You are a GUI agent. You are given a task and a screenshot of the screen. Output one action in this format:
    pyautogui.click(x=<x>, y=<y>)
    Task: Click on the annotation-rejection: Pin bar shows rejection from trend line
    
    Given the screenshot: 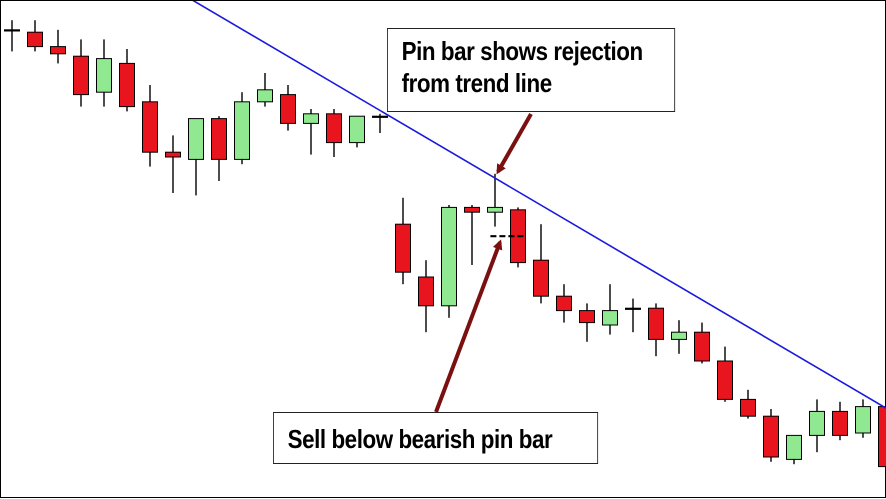 What is the action you would take?
    pyautogui.click(x=531, y=70)
    